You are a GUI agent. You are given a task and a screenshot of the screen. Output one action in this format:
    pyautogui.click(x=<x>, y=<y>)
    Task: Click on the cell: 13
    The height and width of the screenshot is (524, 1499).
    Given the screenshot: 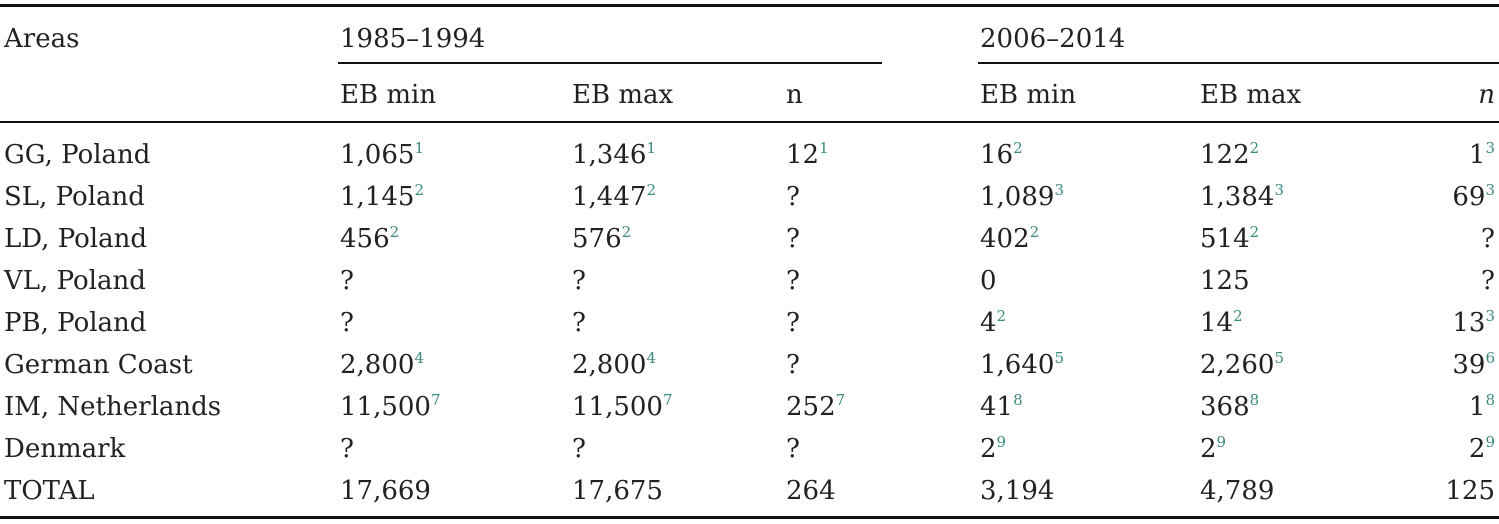 What is the action you would take?
    pyautogui.click(x=1482, y=155)
    